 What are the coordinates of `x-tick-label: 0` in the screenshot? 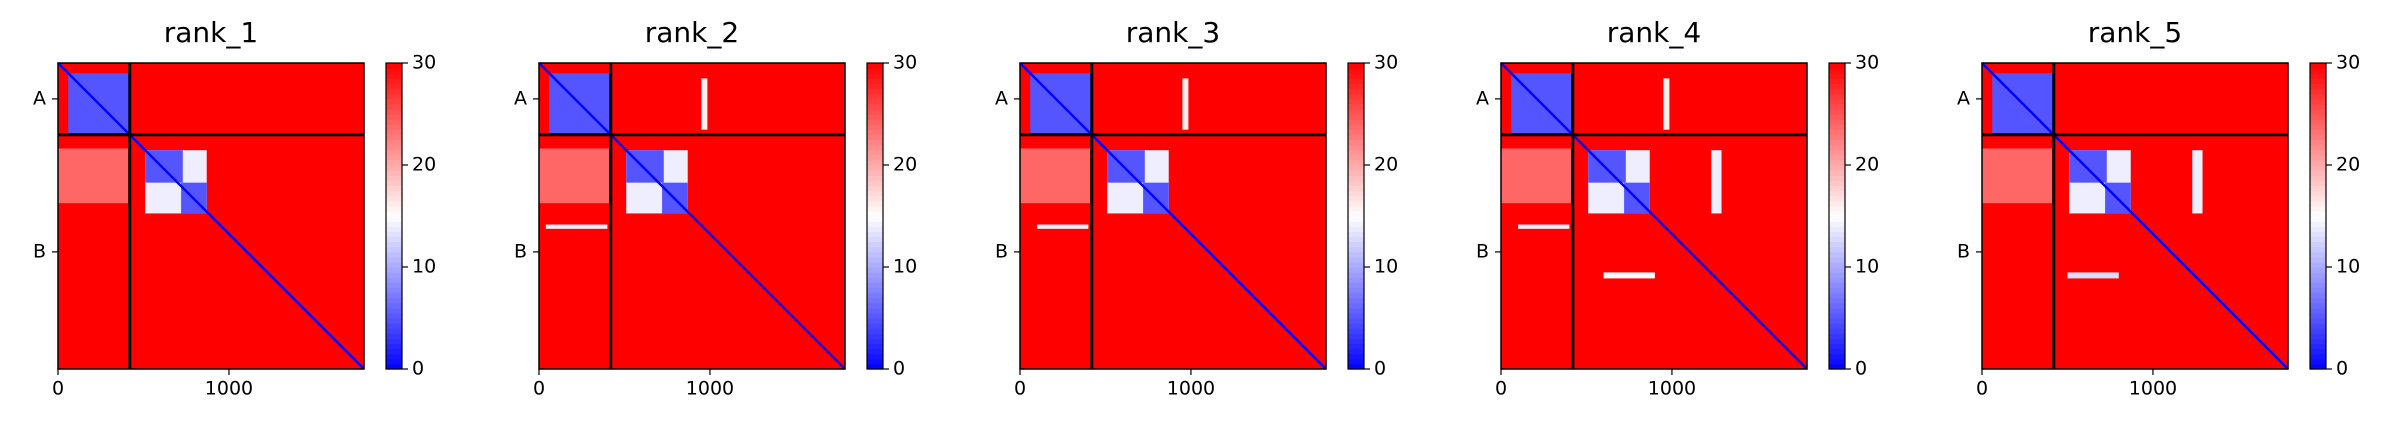 It's located at (1982, 389).